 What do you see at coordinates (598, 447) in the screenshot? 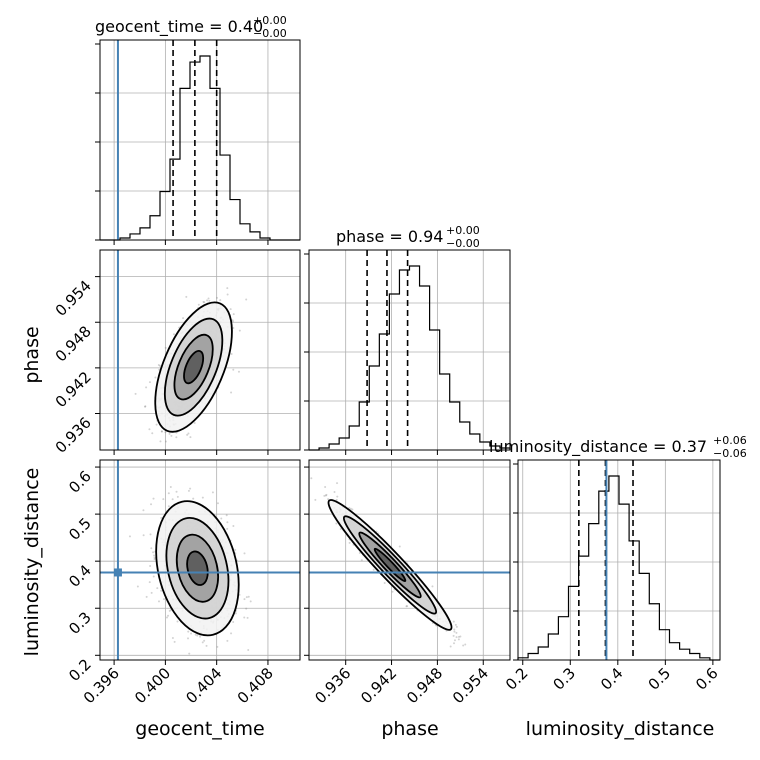
I see `title-luminosity-distance-main: luminosity_distance = 0.37` at bounding box center [598, 447].